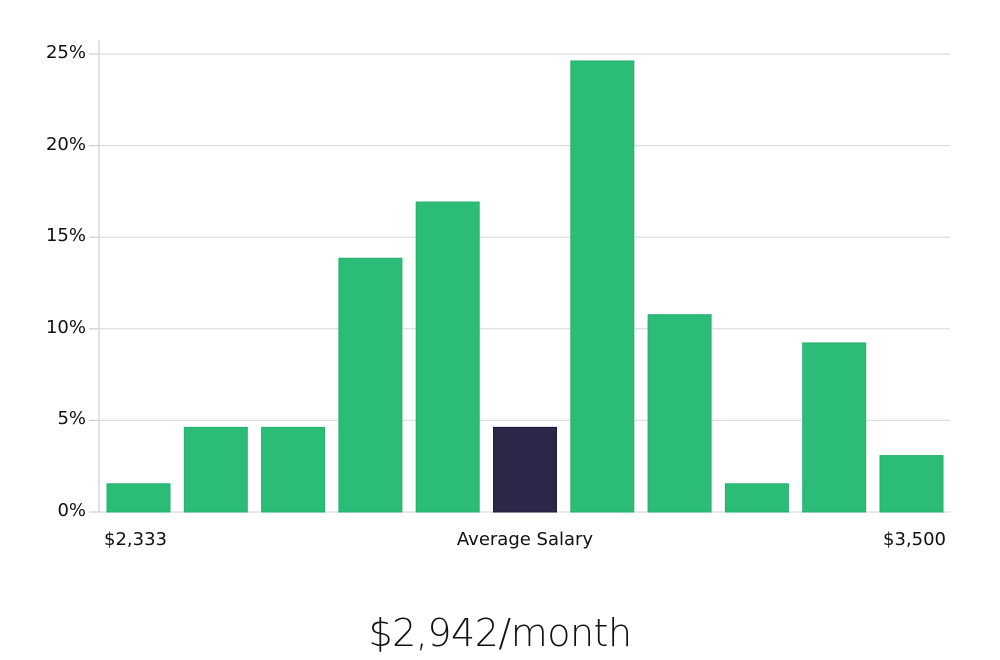  Describe the element at coordinates (135, 539) in the screenshot. I see `x-axis-min-label: $2,333` at that location.